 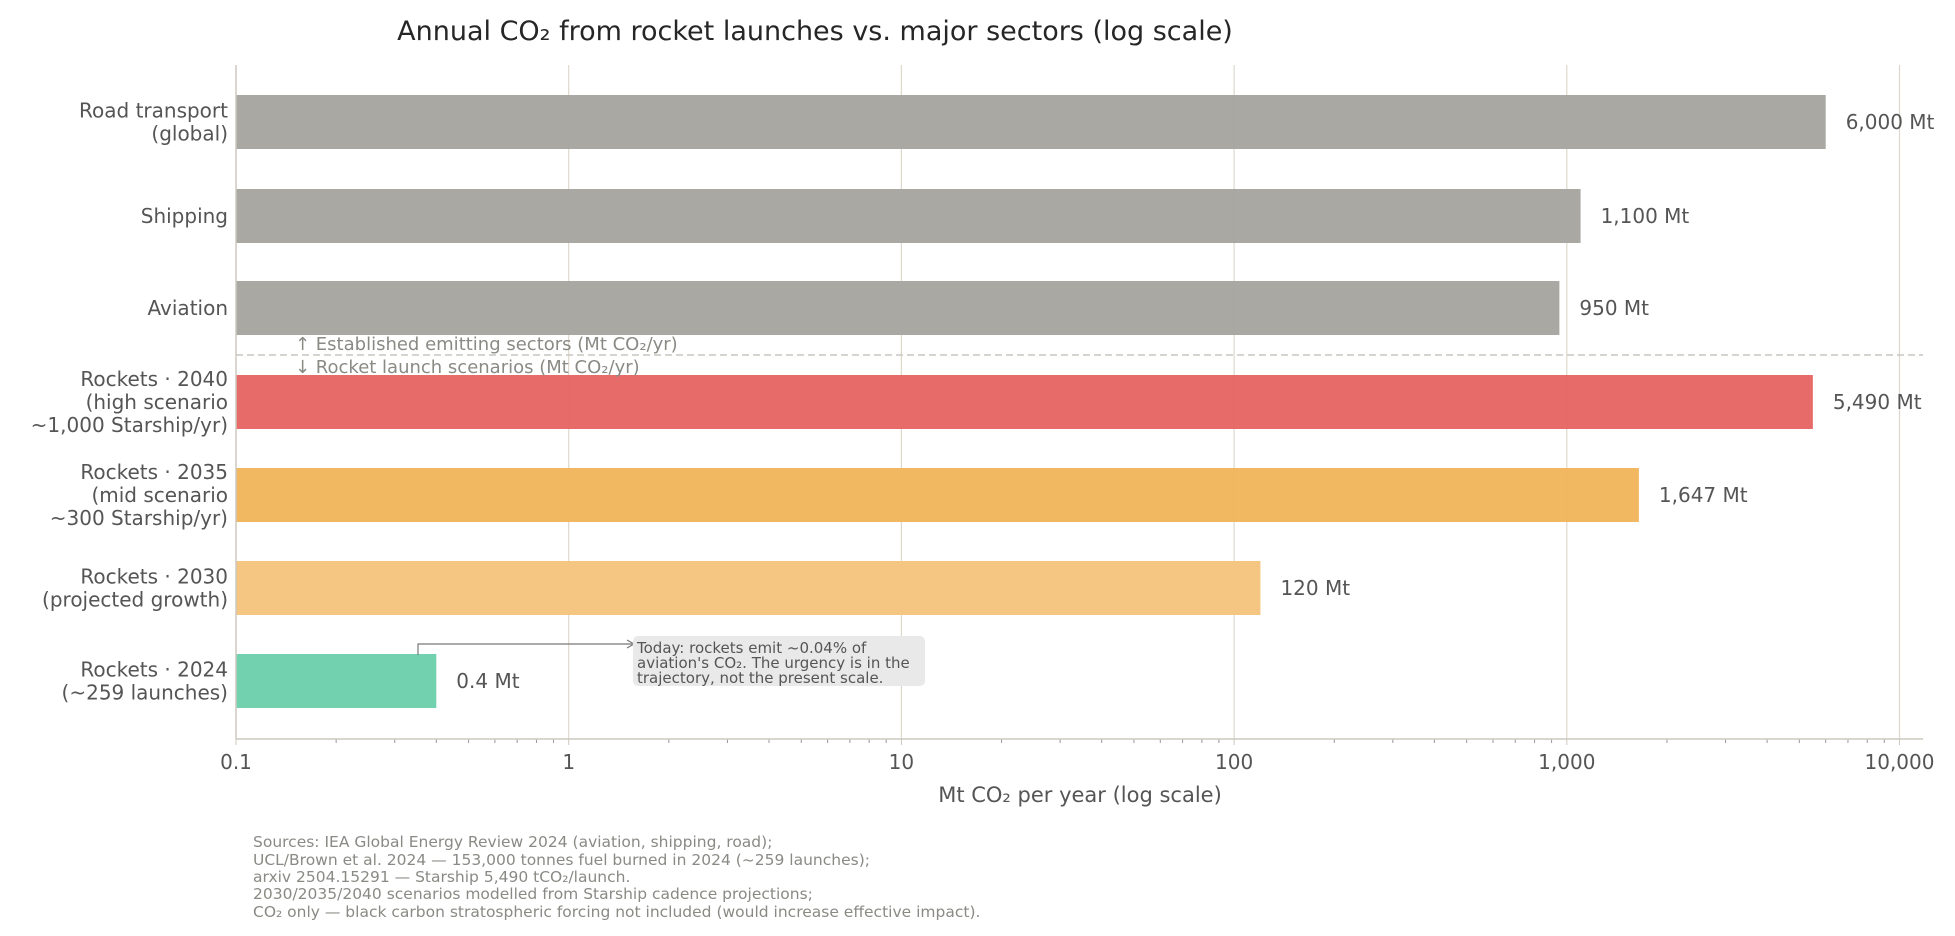 I want to click on annotation-arrow, so click(x=524, y=649).